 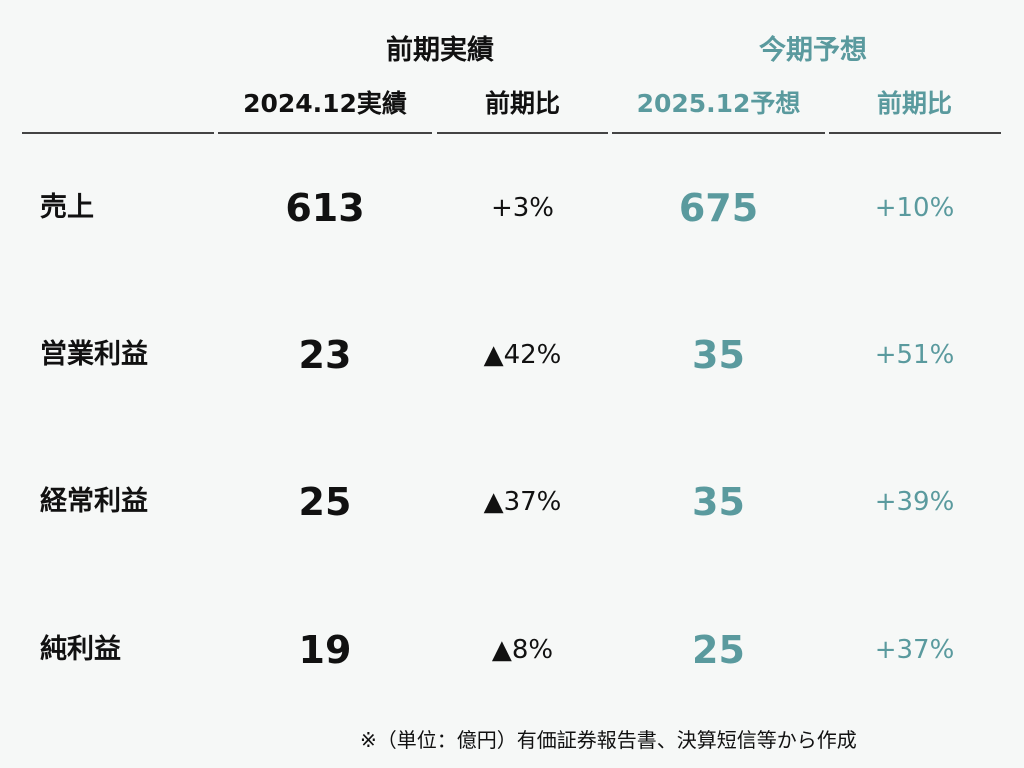 I want to click on actual-value: 25, so click(x=325, y=502).